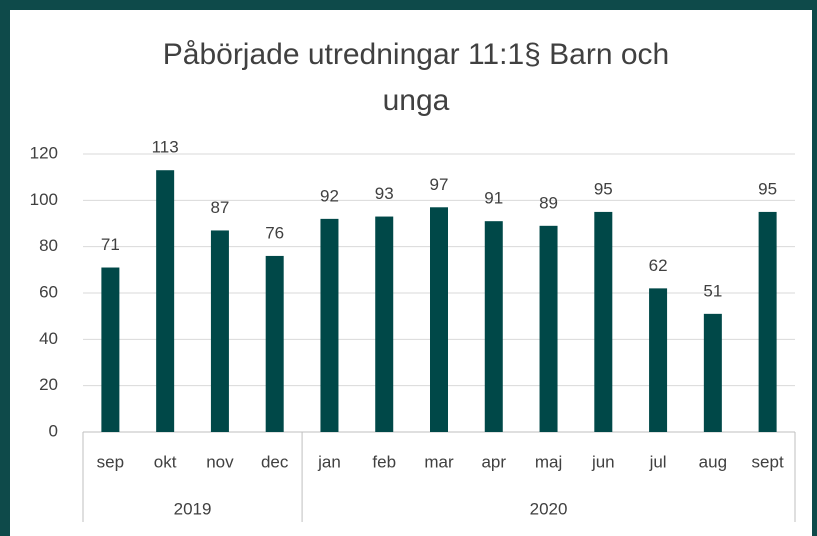 The image size is (817, 536). I want to click on data-label: 62, so click(658, 265).